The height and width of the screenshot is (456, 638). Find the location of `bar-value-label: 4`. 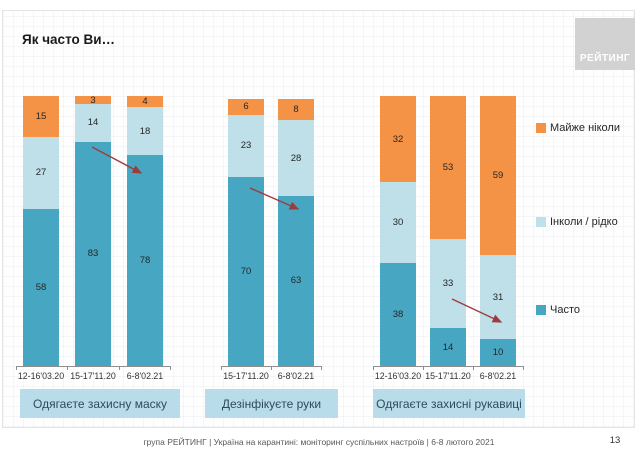

bar-value-label: 4 is located at coordinates (145, 101).